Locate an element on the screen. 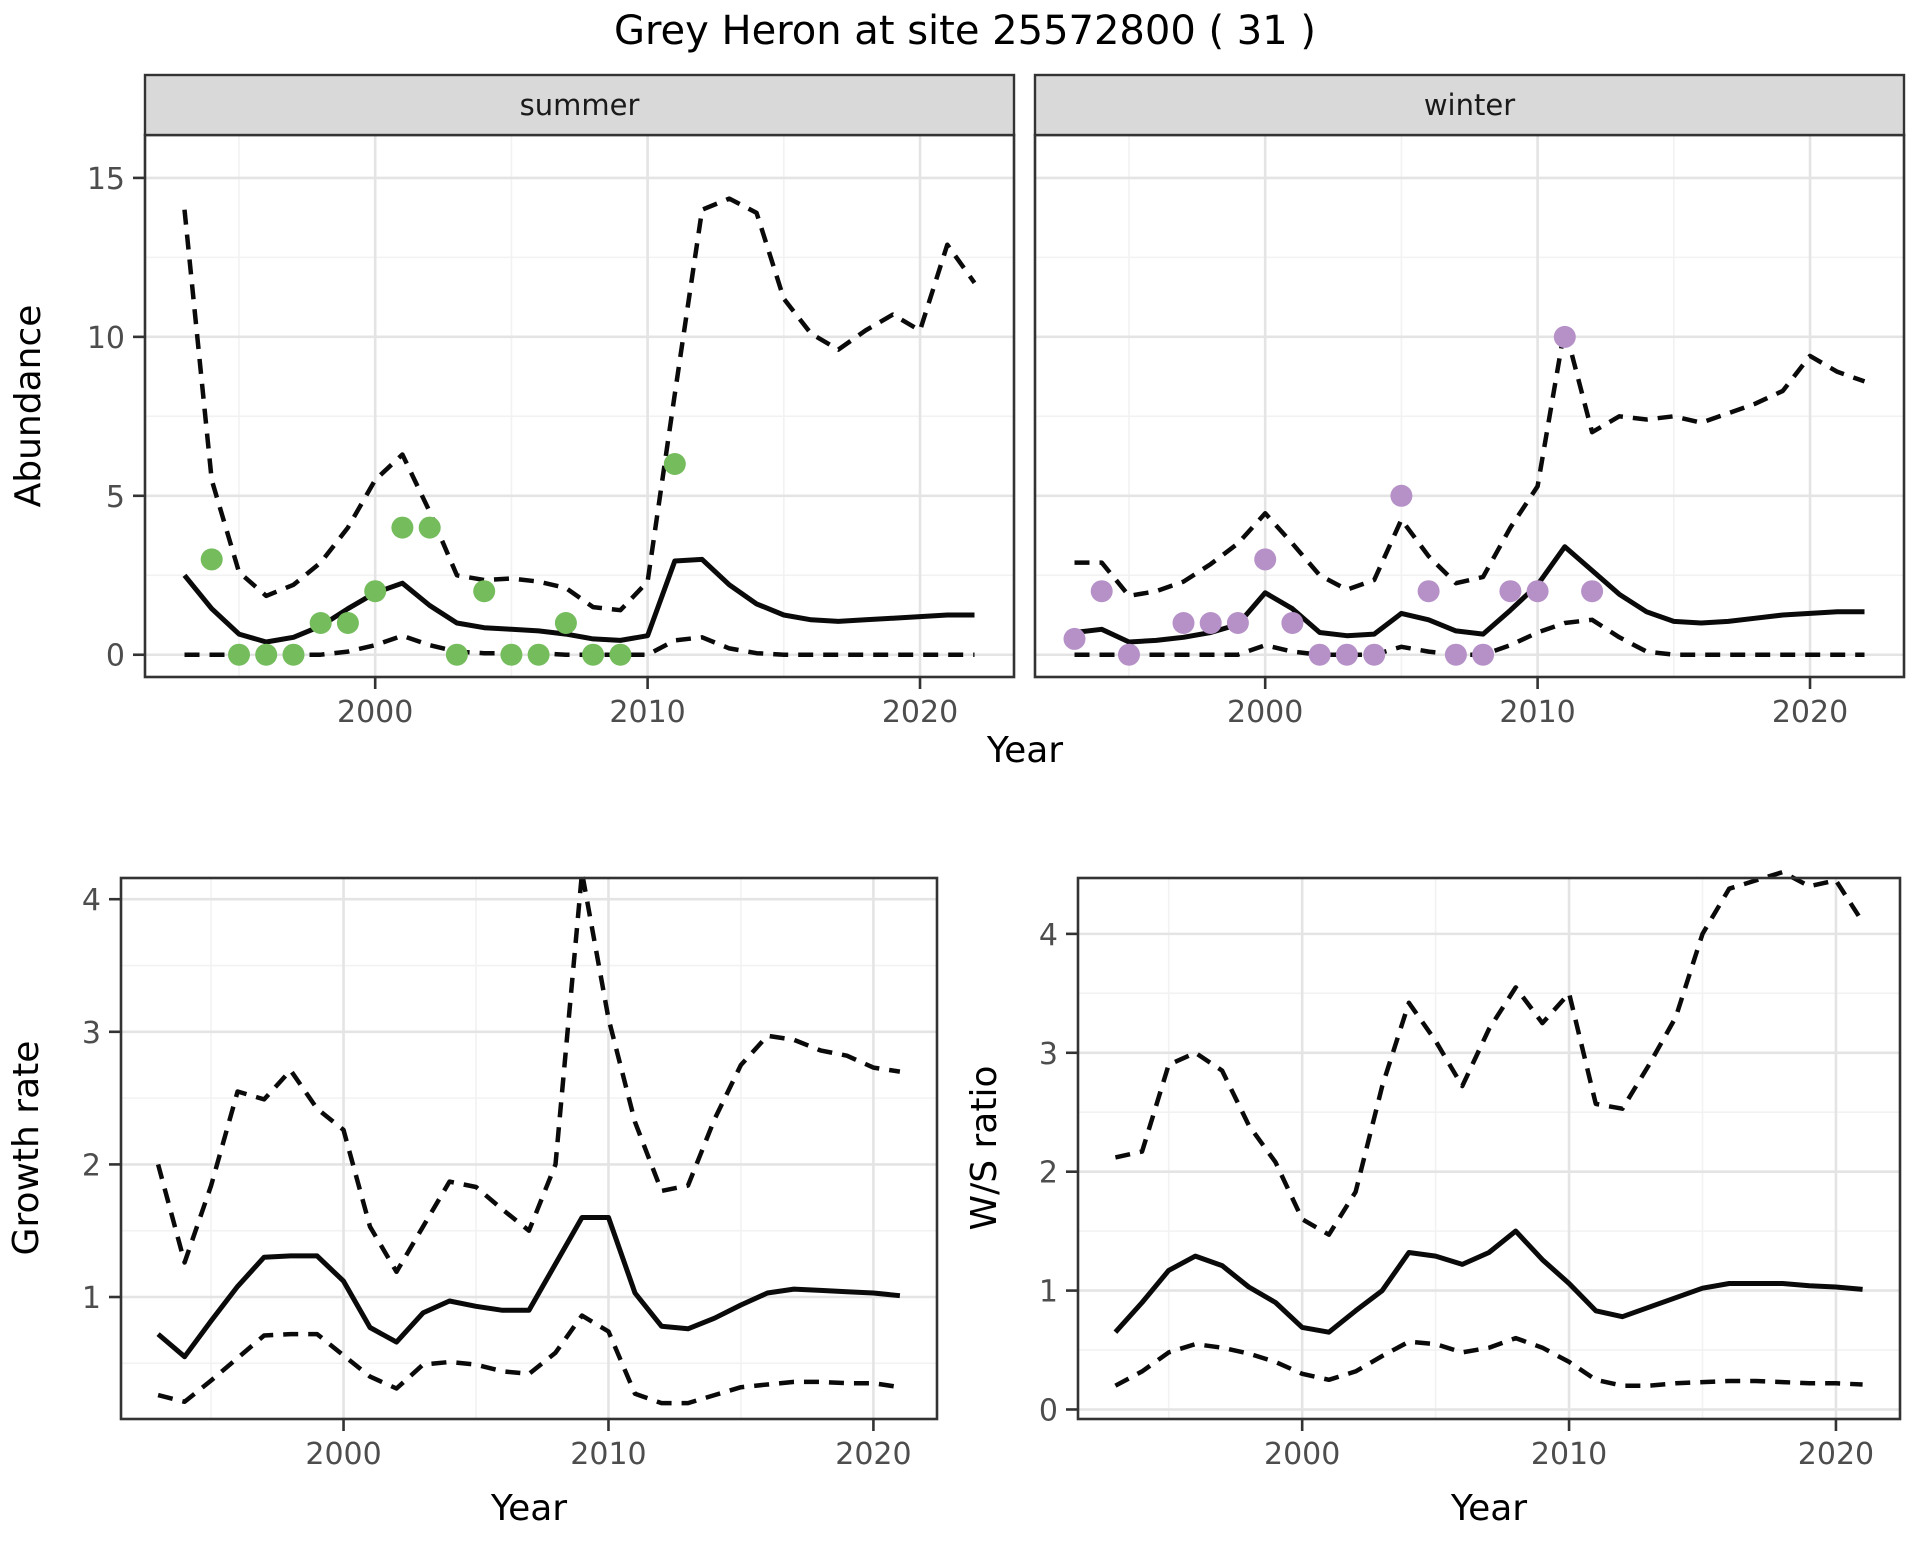 Image resolution: width=1920 pixels, height=1560 pixels. ws-ratio-x-tick-label: 2010 is located at coordinates (1569, 1454).